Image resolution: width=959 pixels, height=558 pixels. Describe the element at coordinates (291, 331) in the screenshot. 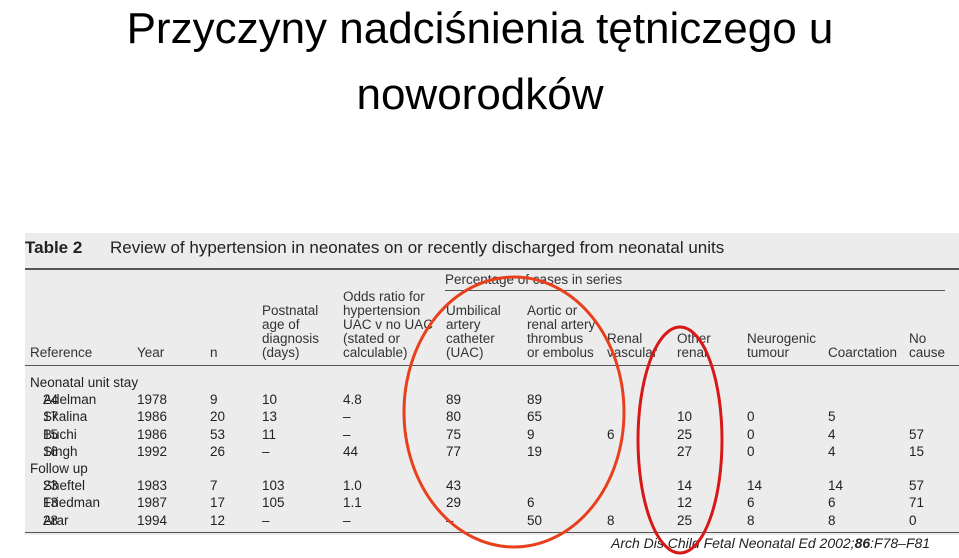

I see `column-header: Postnatal age of diagnosis (days)` at that location.